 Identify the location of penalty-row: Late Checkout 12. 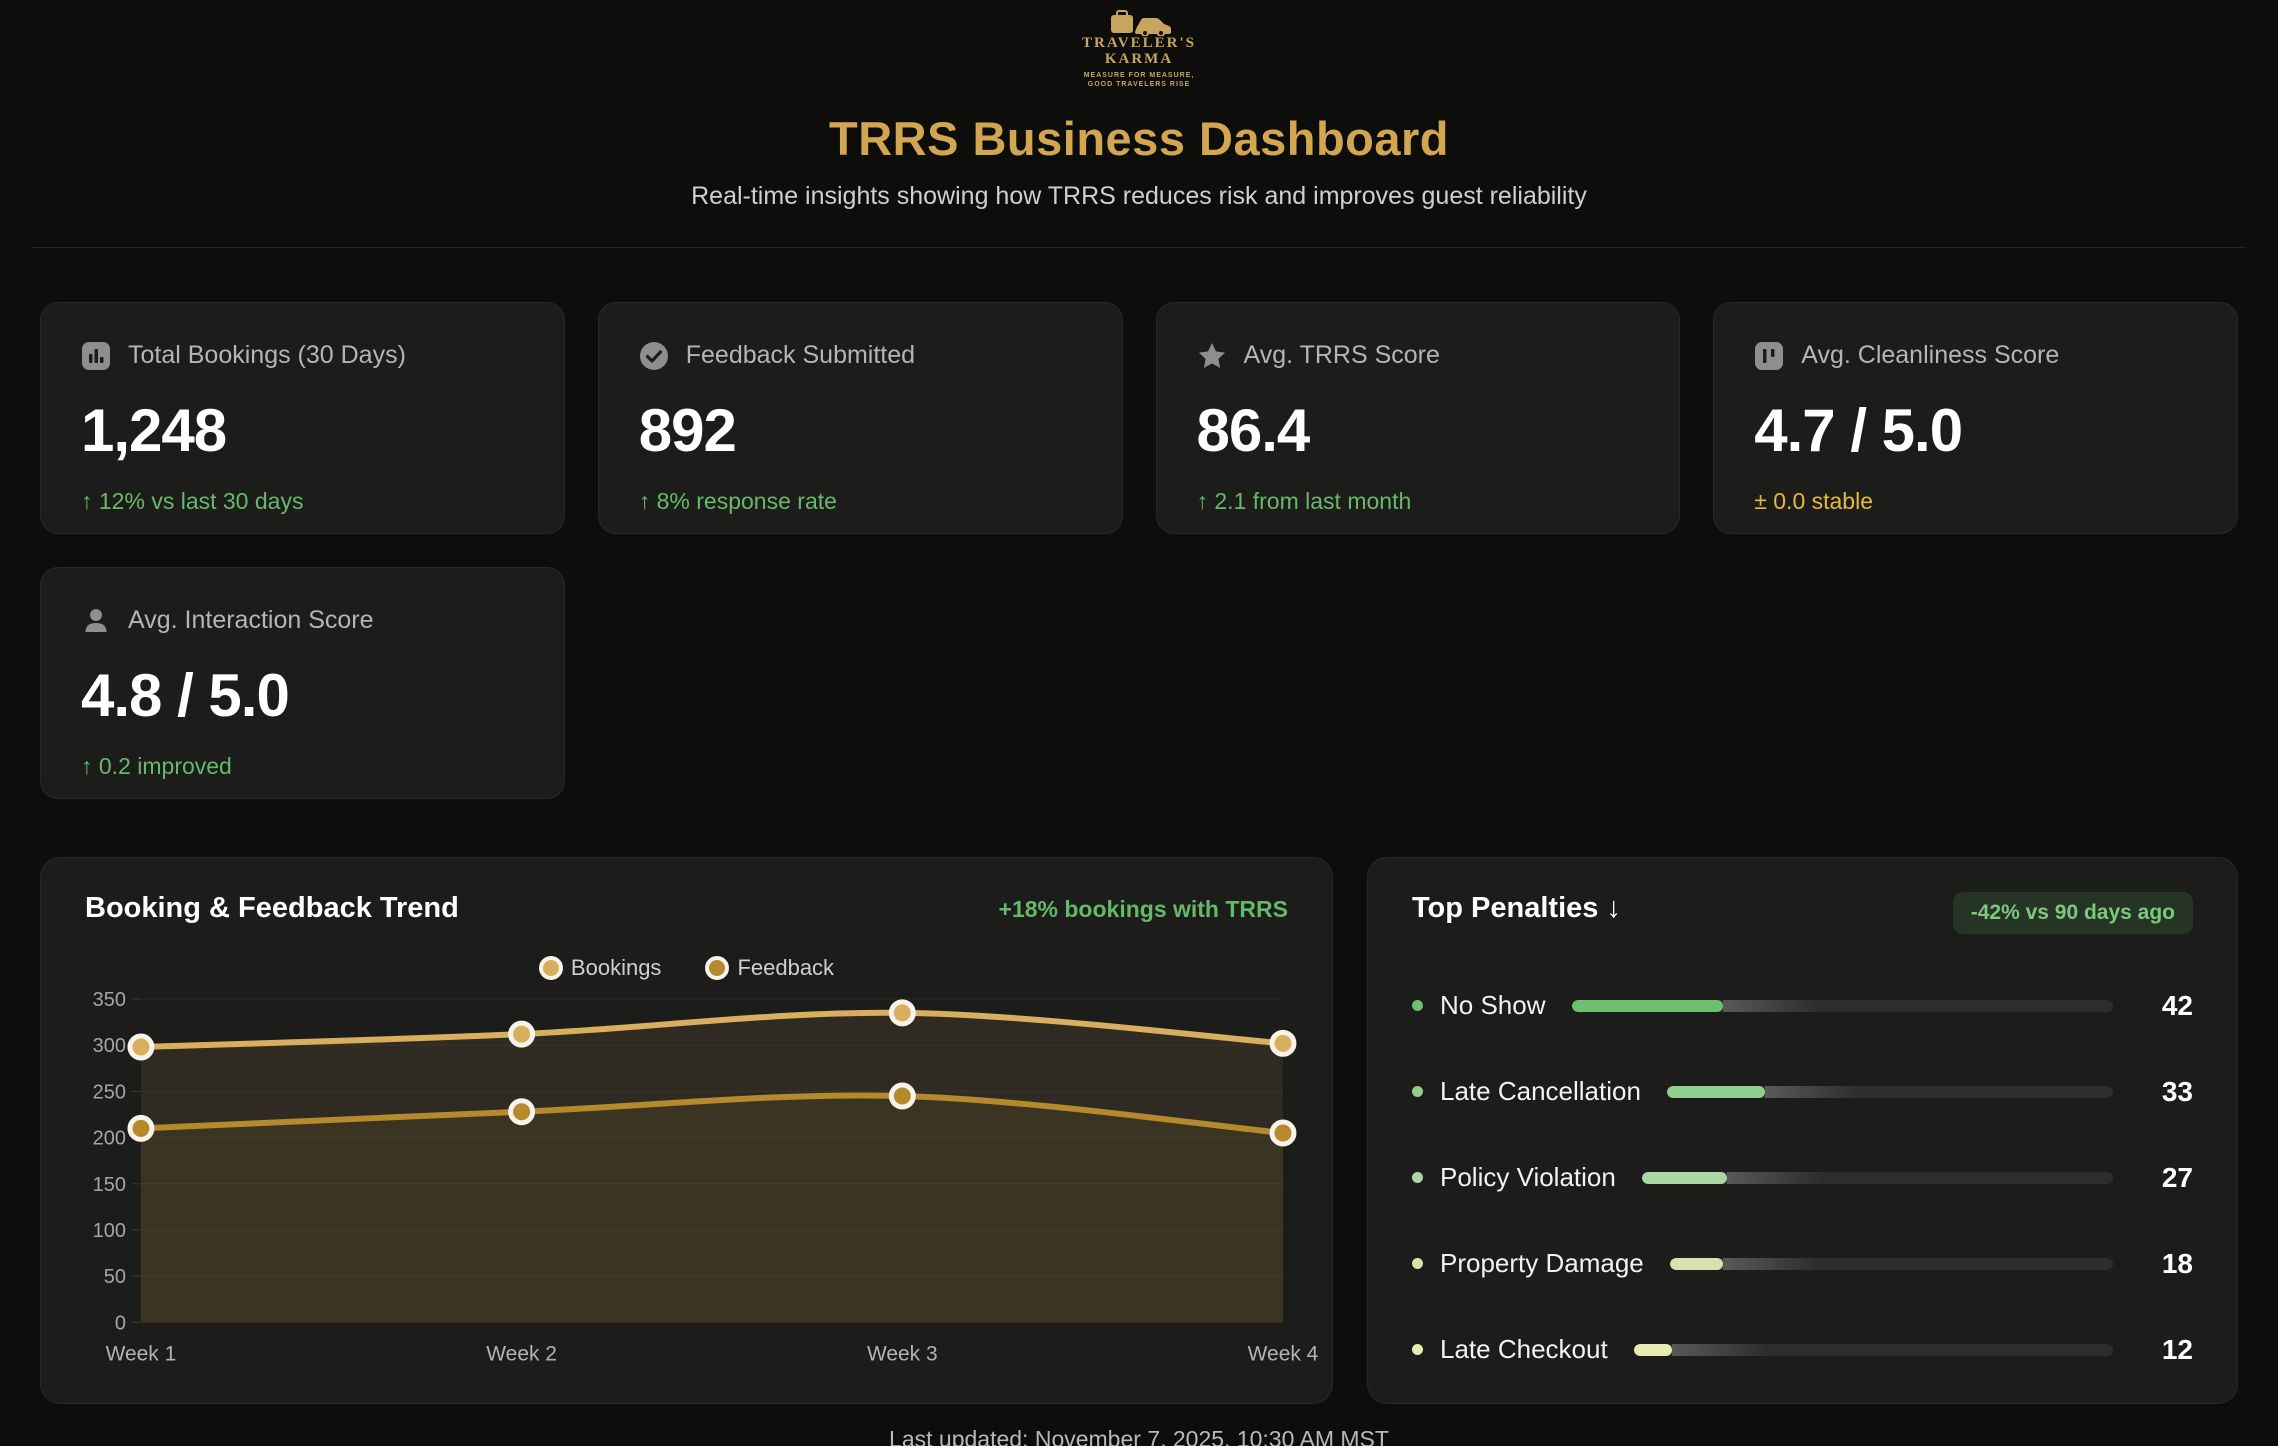
(1802, 1350).